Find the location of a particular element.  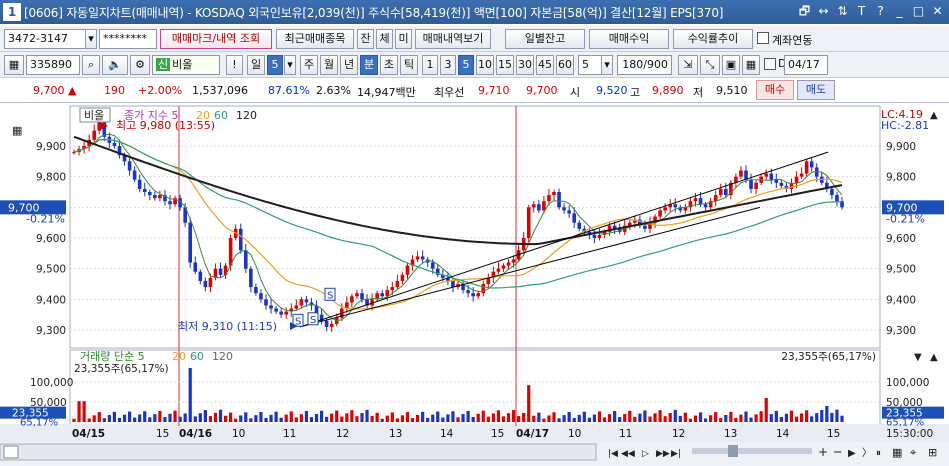

period-dropdown-icon: ▾ is located at coordinates (290, 65).